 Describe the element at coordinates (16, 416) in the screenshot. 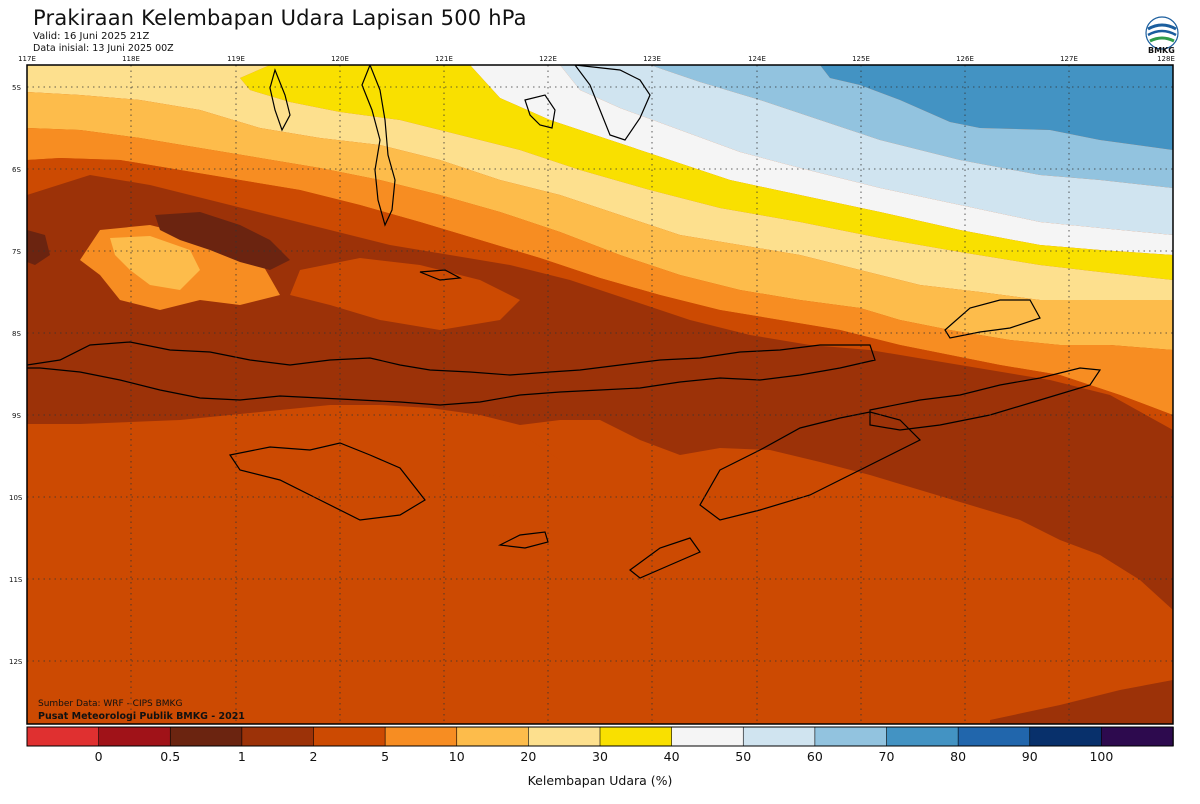

I see `lat-tick: 9S` at that location.